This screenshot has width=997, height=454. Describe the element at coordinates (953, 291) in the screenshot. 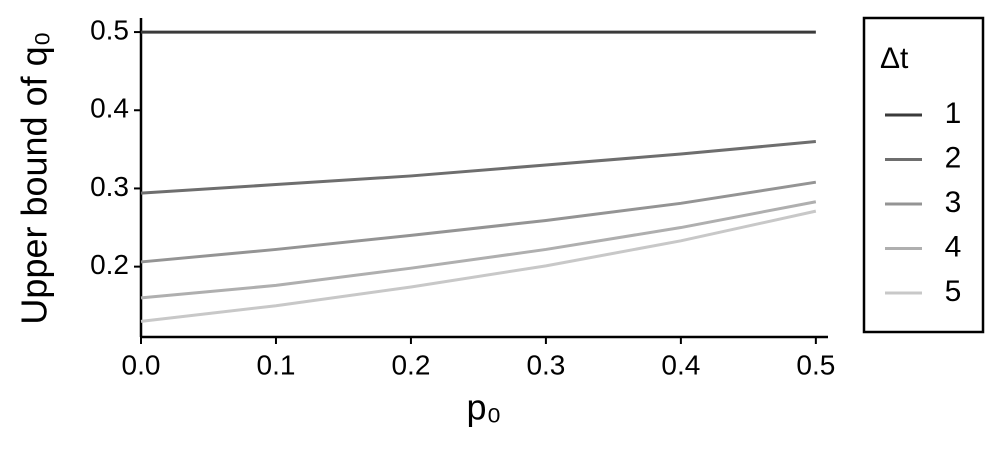

I see `legend-label: 5` at that location.